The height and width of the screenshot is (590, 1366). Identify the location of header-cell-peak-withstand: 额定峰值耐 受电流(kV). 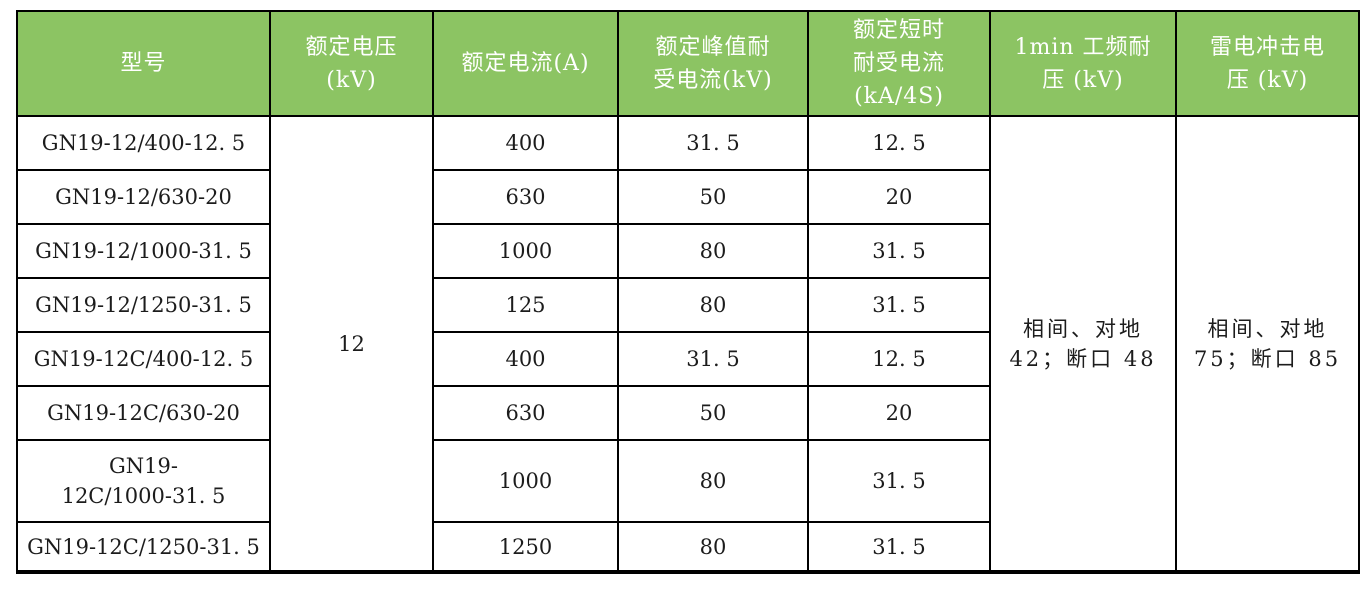
(713, 63).